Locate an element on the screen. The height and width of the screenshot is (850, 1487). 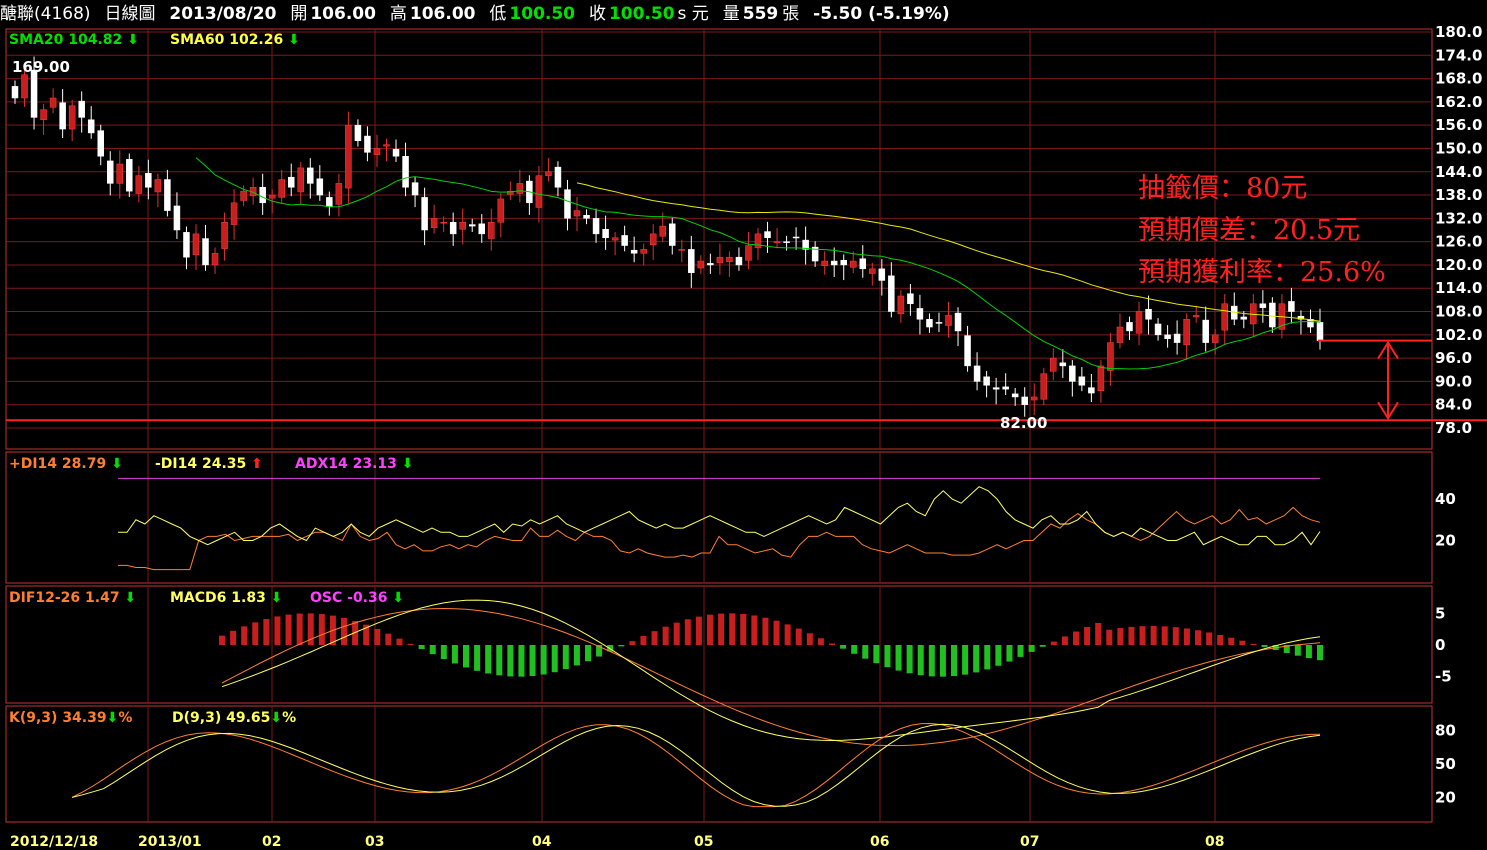
arrow-down-icon: ⬇ is located at coordinates (276, 718).